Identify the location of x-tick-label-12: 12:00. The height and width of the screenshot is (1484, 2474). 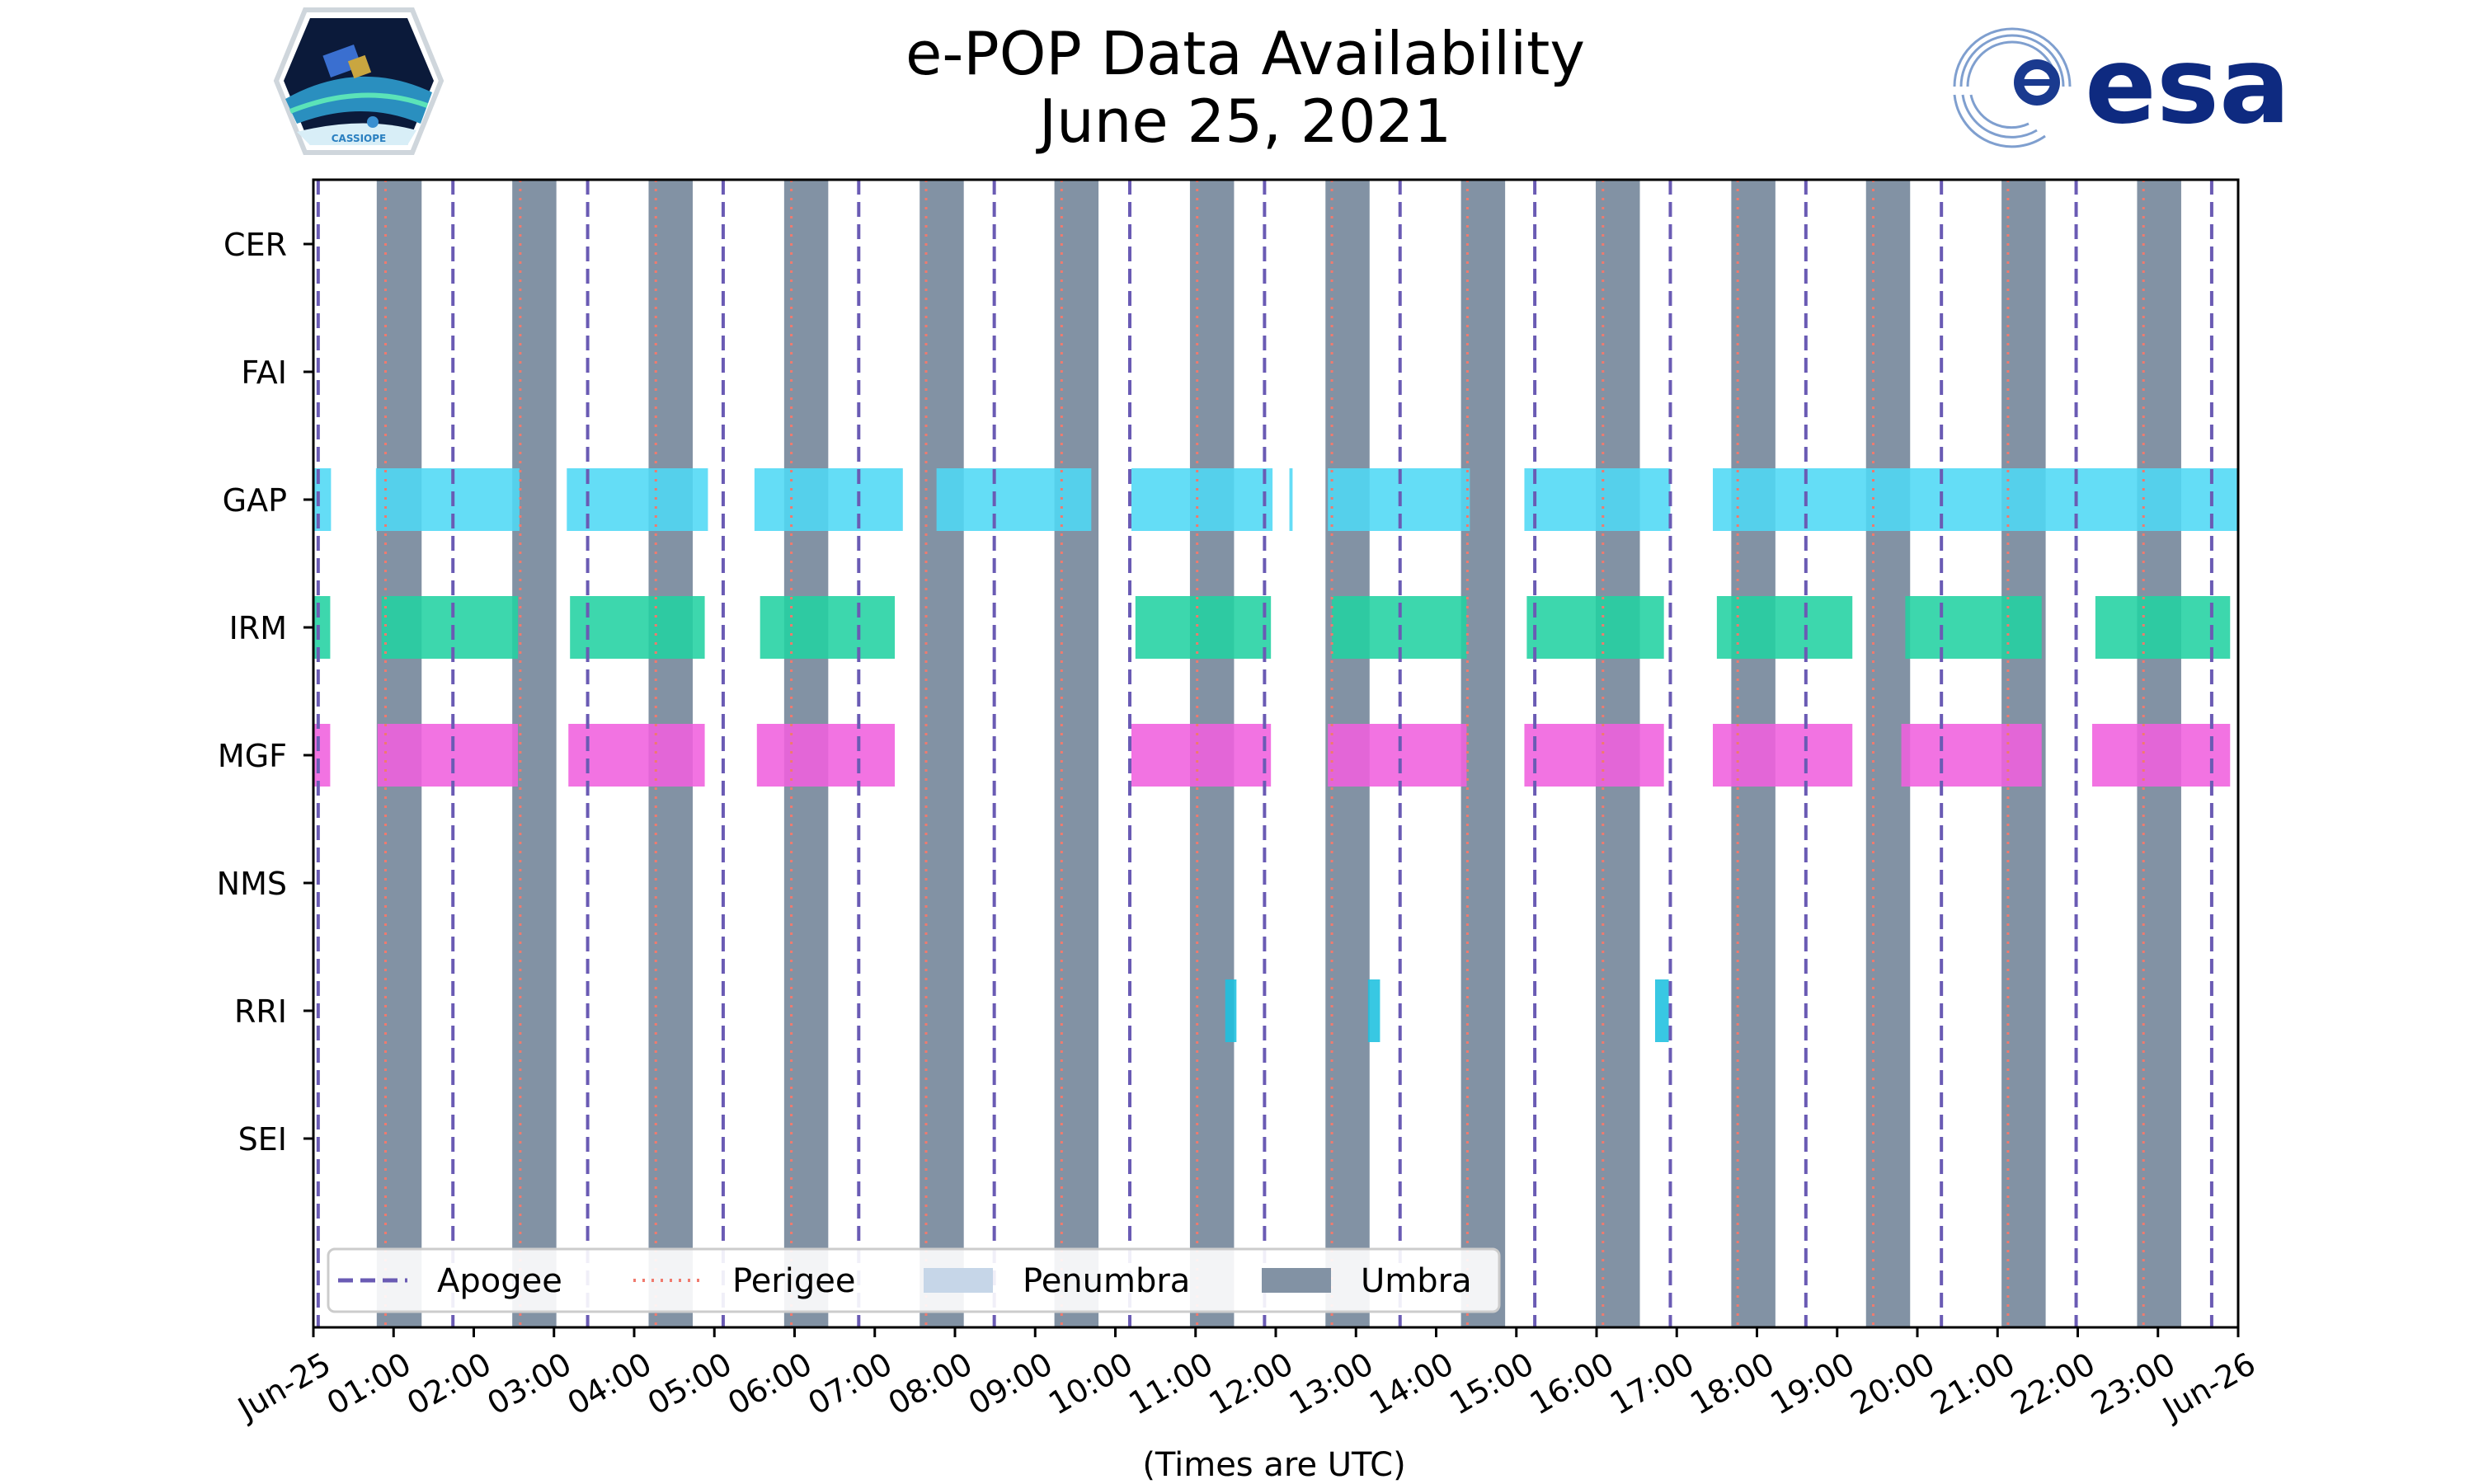
(1251, 1383).